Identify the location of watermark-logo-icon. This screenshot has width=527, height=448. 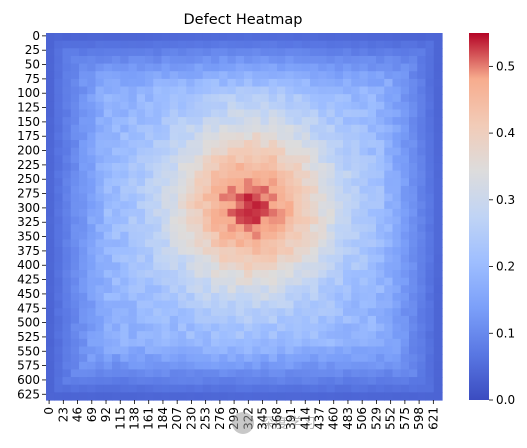
(243, 423).